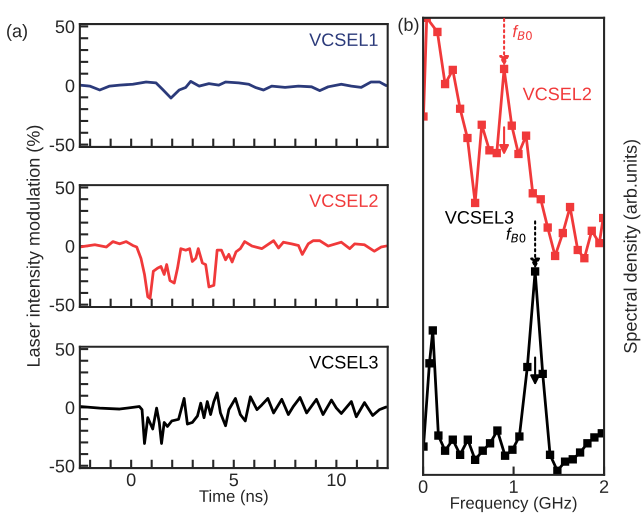 The width and height of the screenshot is (644, 523). Describe the element at coordinates (337, 479) in the screenshot. I see `x-tick-label: 10` at that location.